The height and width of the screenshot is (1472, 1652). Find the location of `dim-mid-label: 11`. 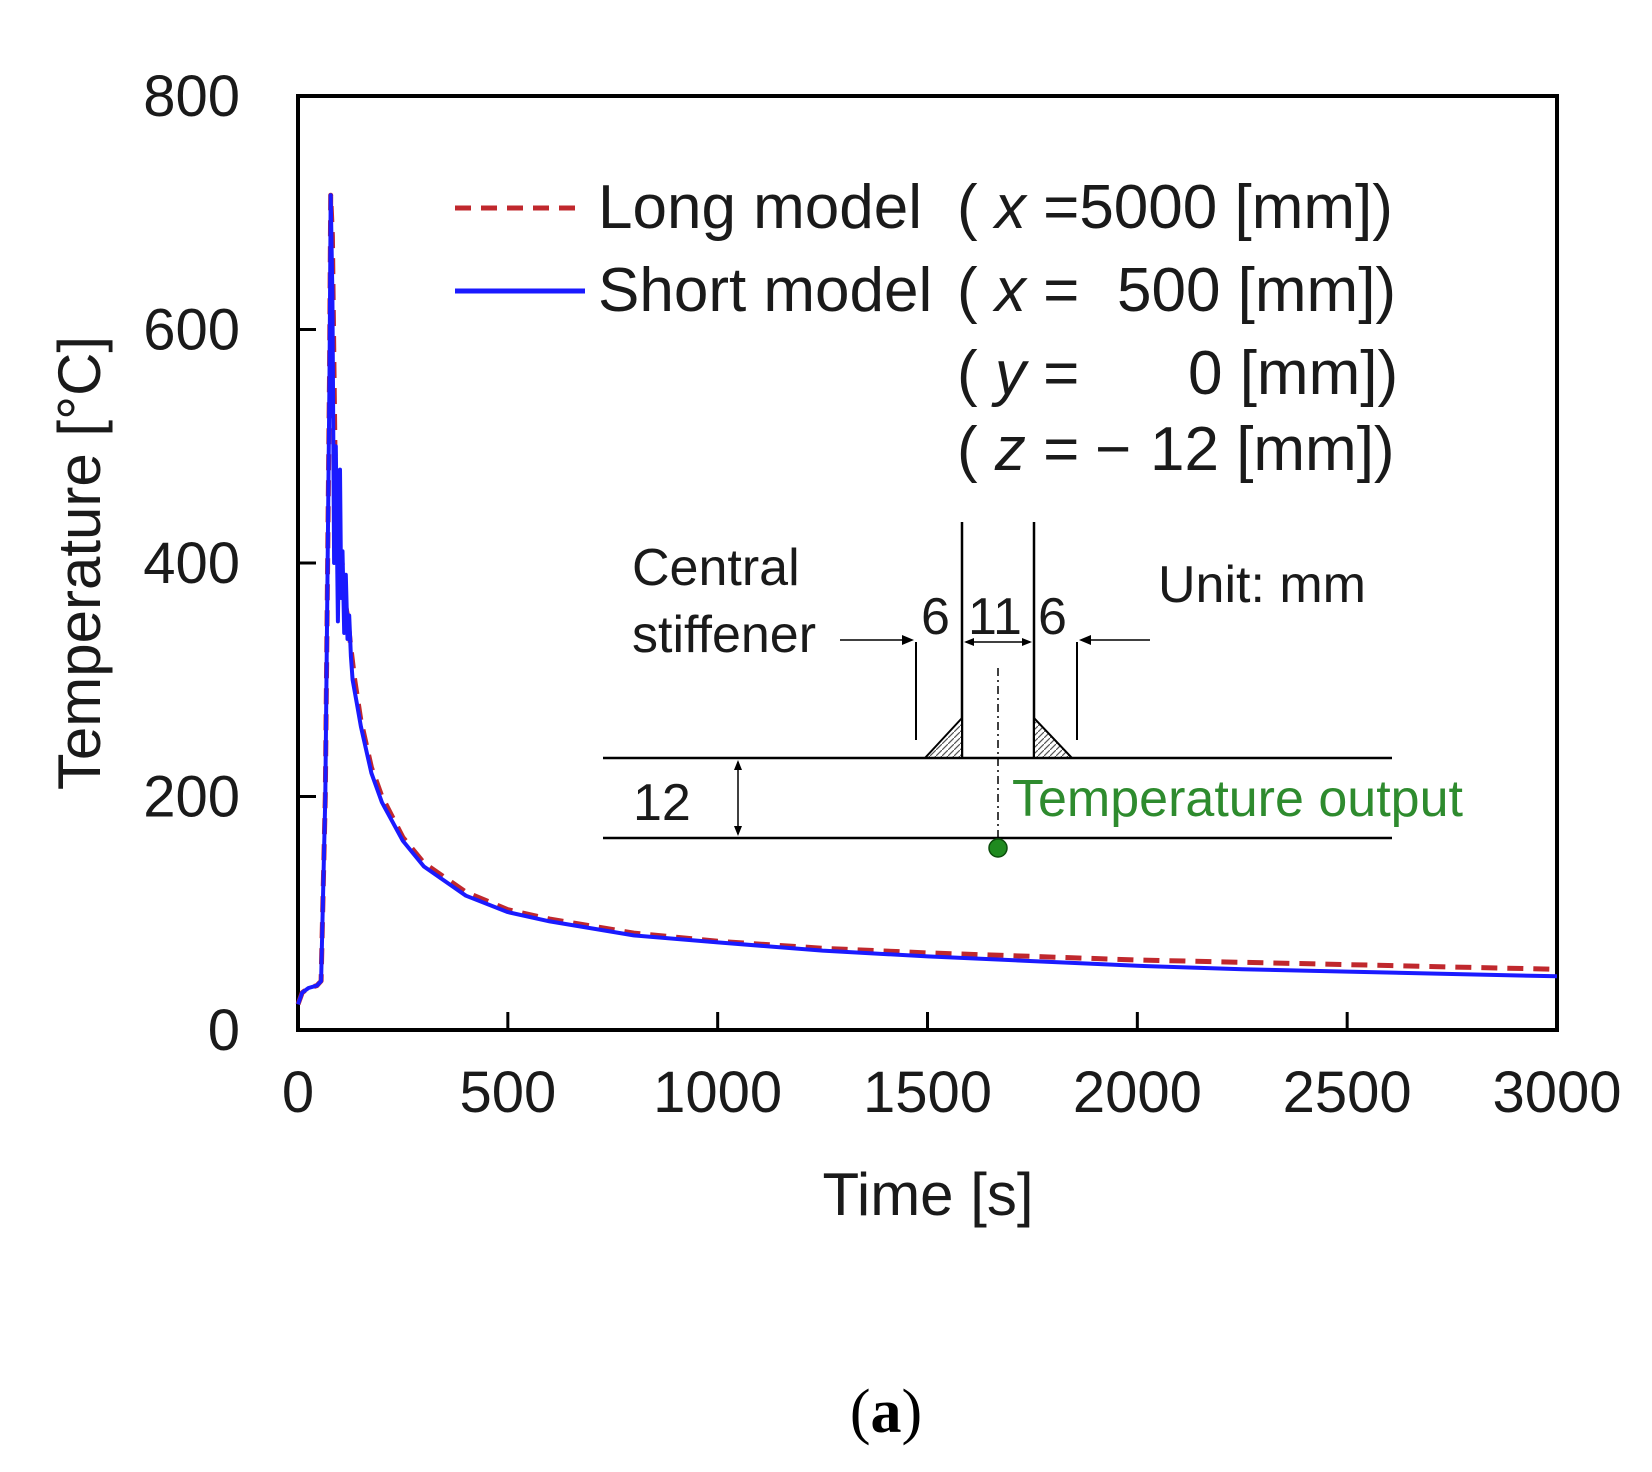

dim-mid-label: 11 is located at coordinates (995, 617).